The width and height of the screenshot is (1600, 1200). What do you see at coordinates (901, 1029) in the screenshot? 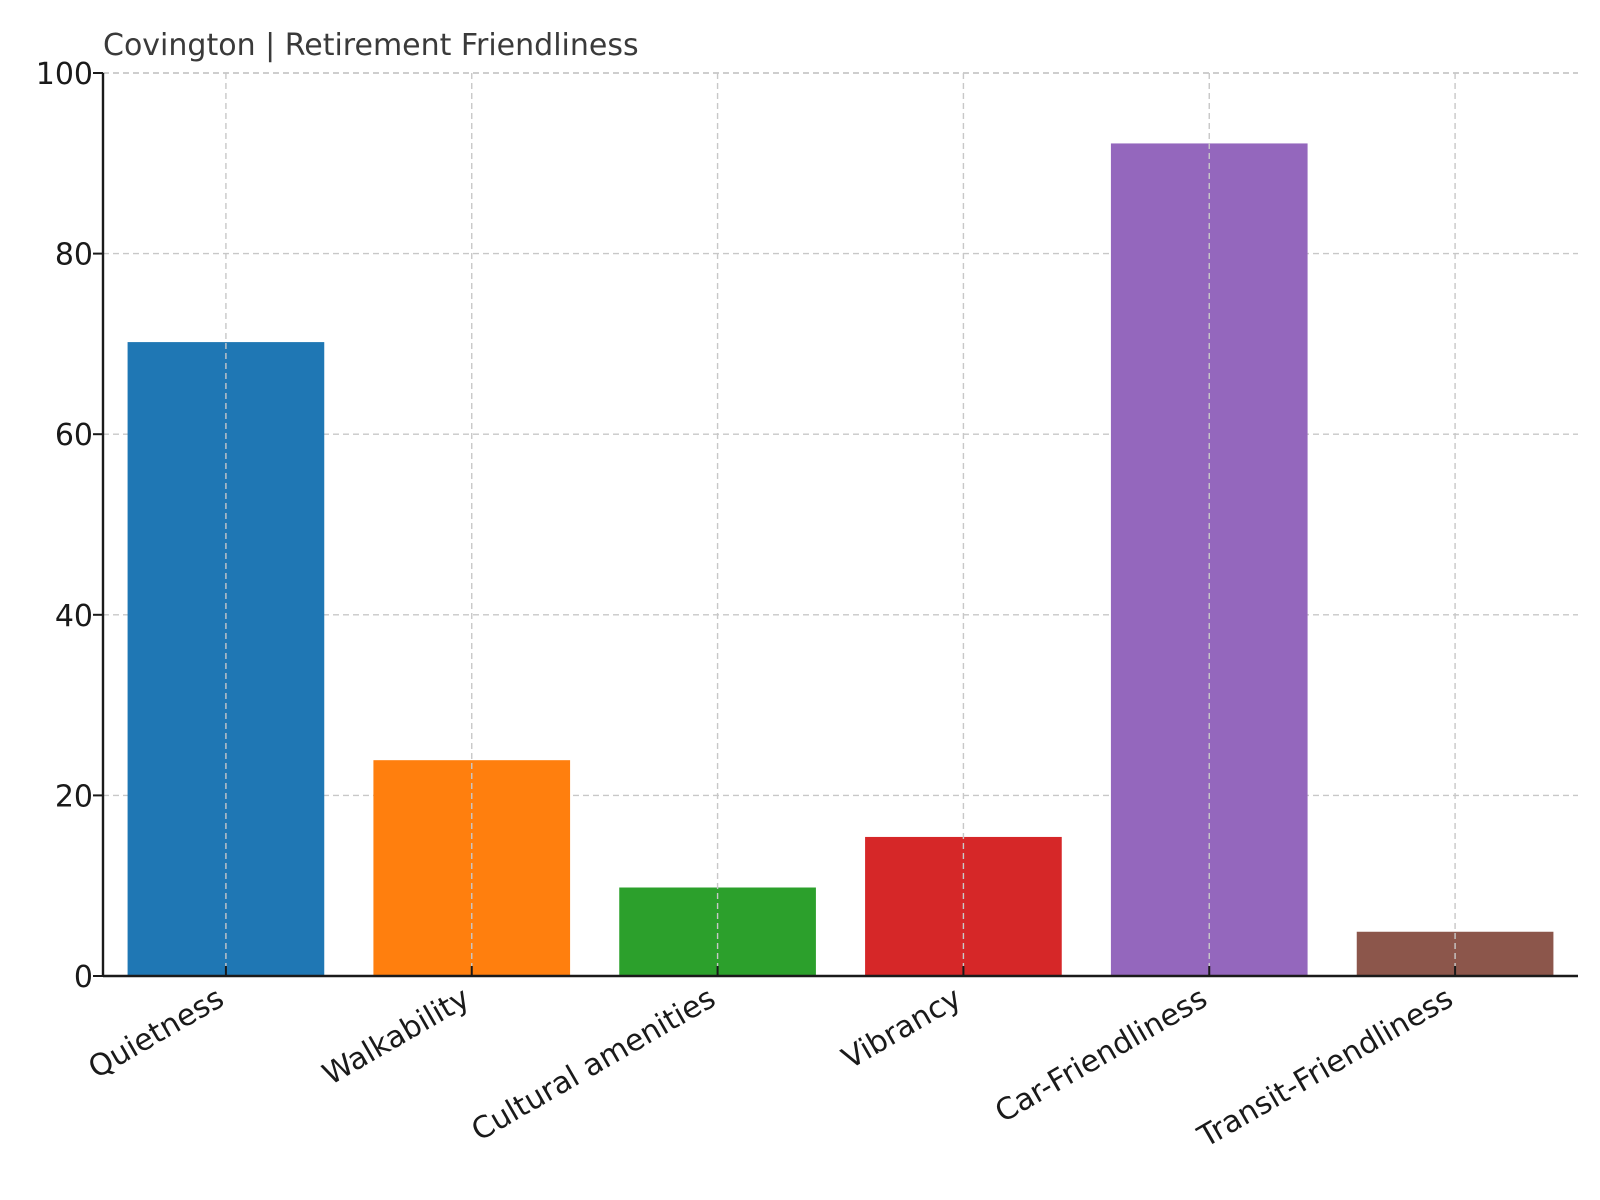
I see `x-tick-label-vibrancy: Vibrancy` at bounding box center [901, 1029].